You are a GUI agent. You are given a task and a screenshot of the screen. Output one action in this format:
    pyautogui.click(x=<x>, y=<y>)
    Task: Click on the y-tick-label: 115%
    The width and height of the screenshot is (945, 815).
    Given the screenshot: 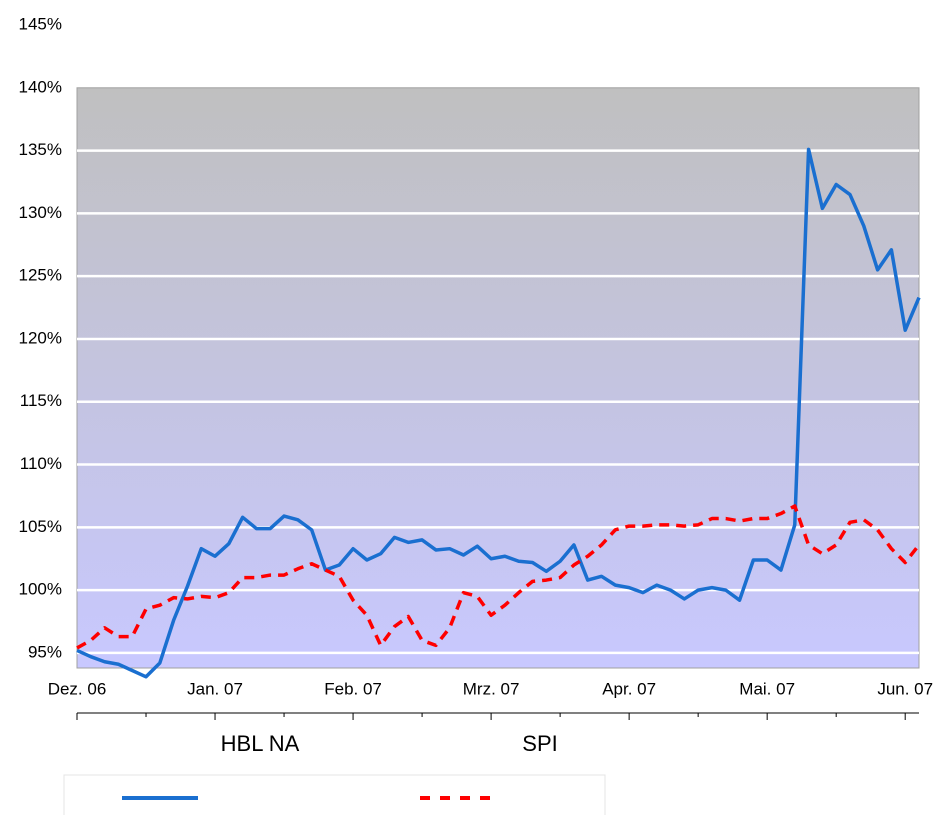 What is the action you would take?
    pyautogui.click(x=41, y=400)
    